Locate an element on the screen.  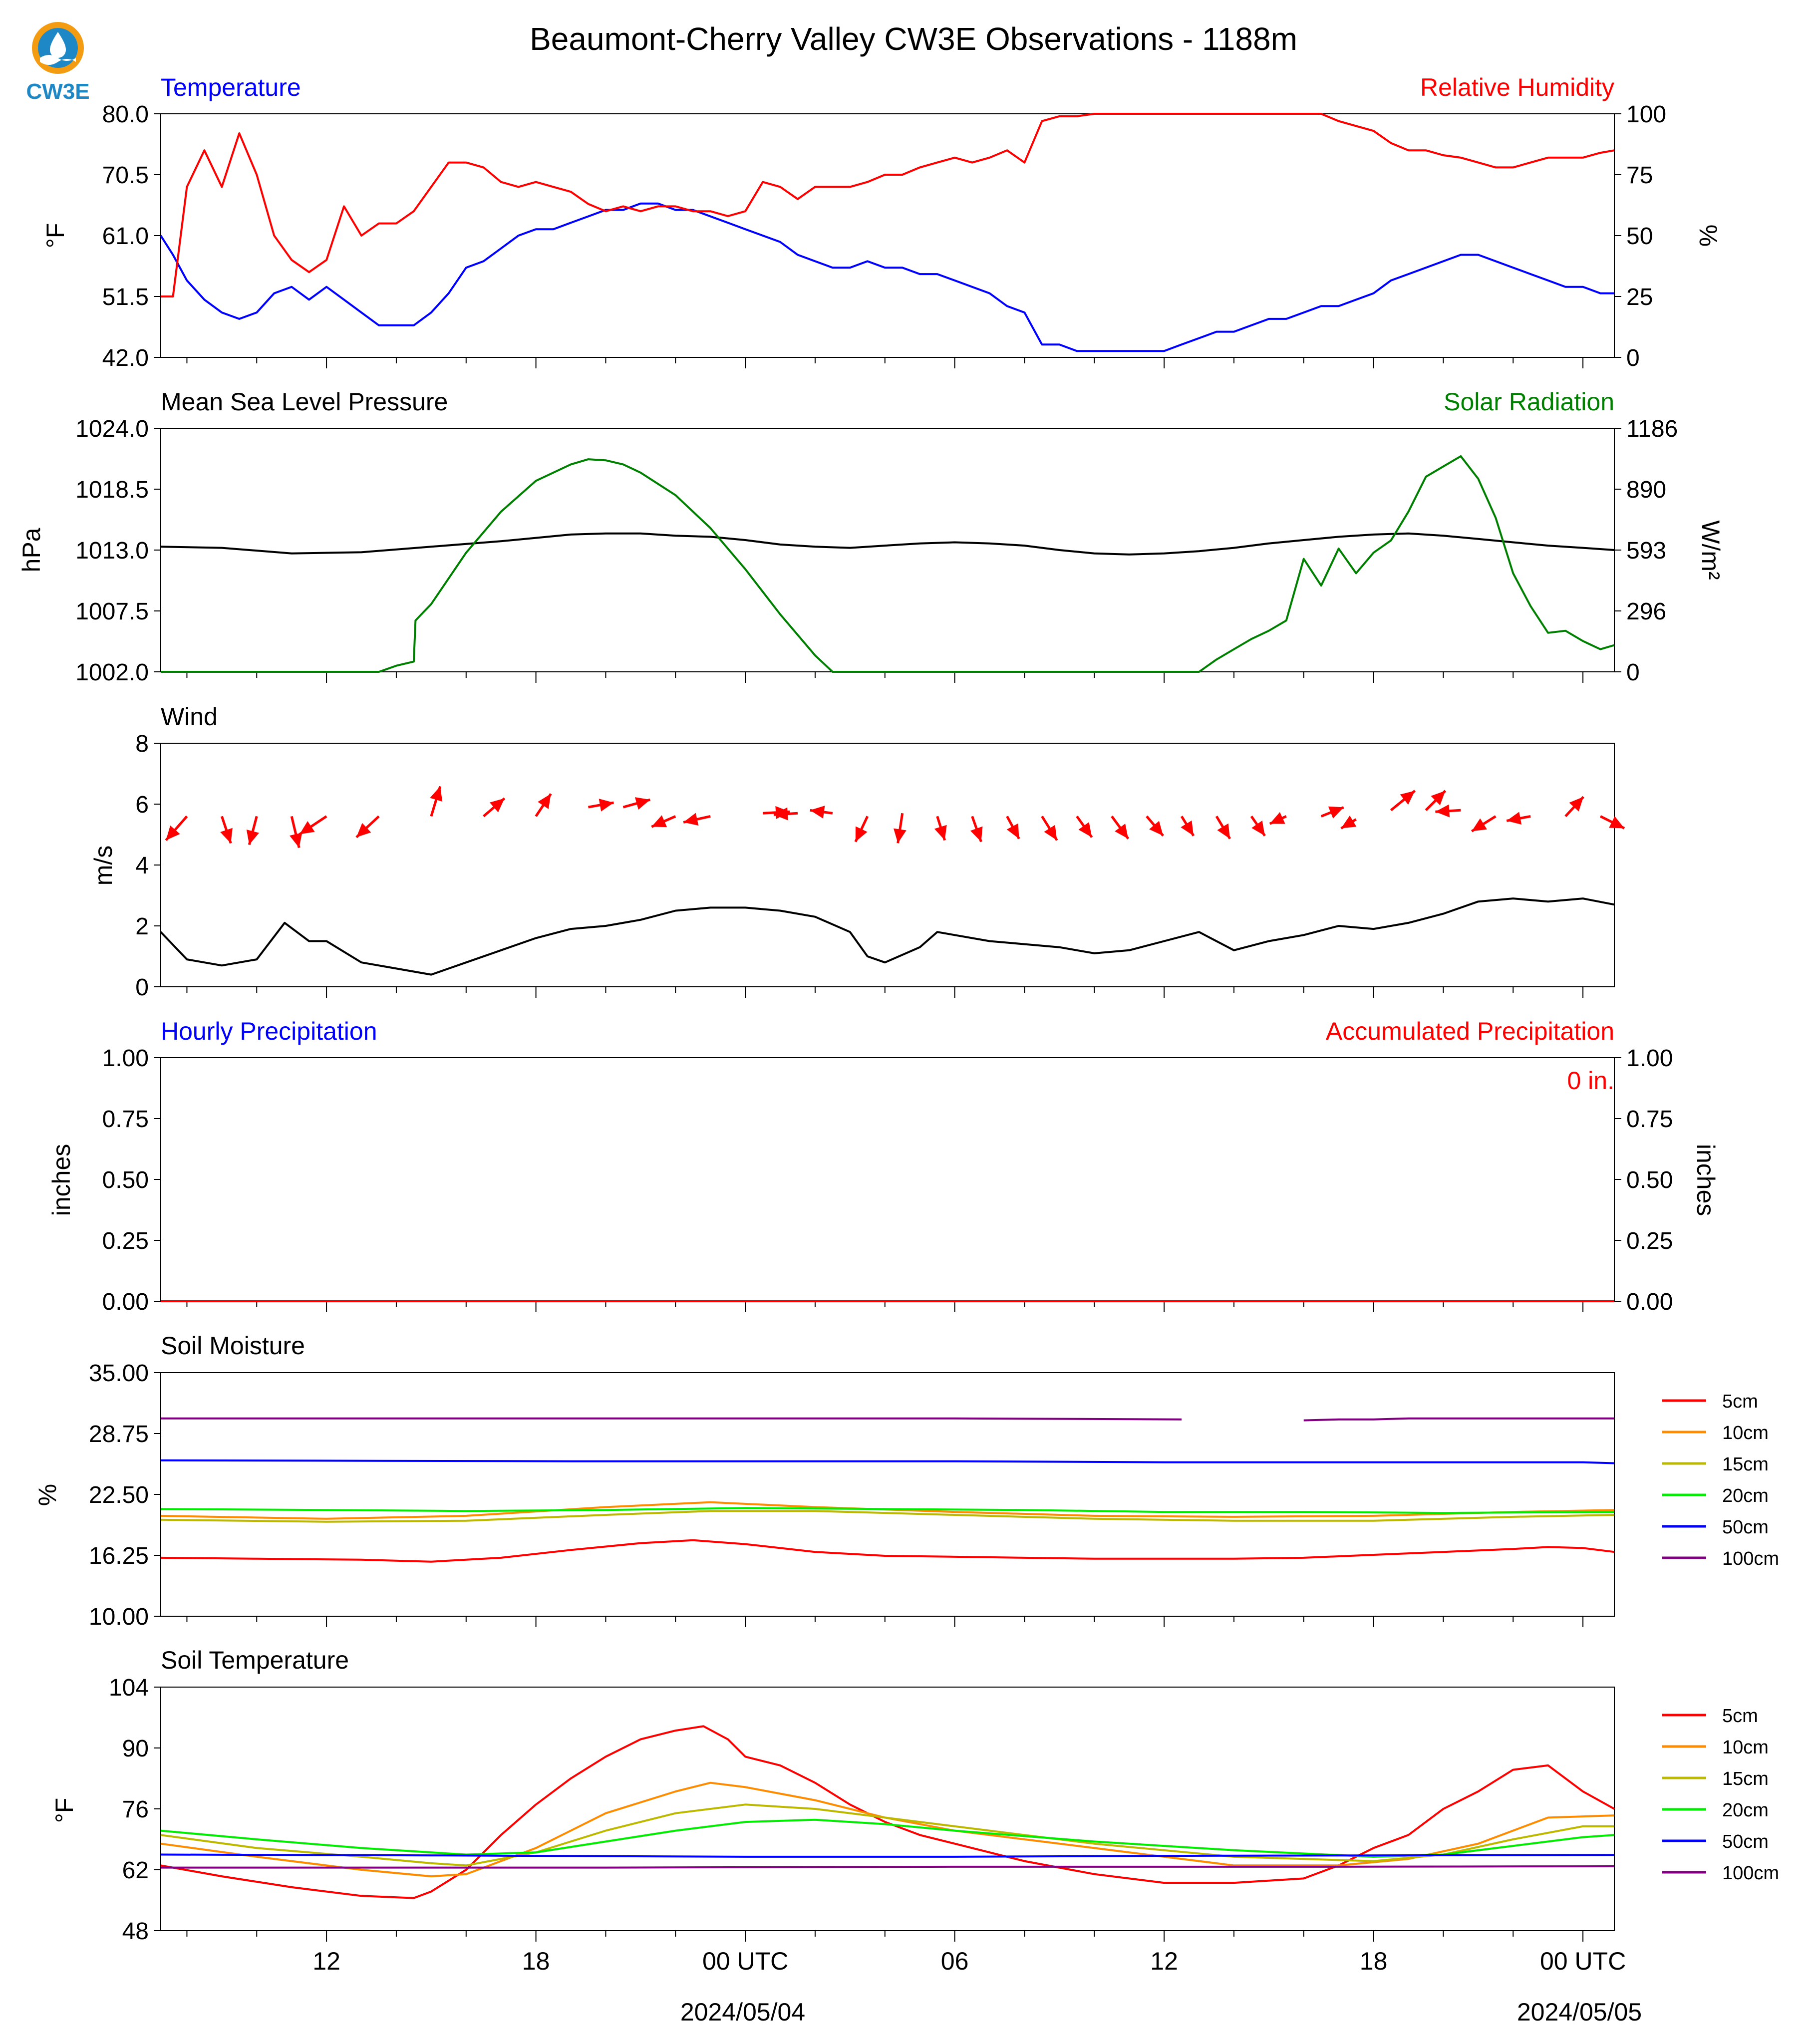
y-tick-label-soil-temperature: 48 is located at coordinates (135, 1931).